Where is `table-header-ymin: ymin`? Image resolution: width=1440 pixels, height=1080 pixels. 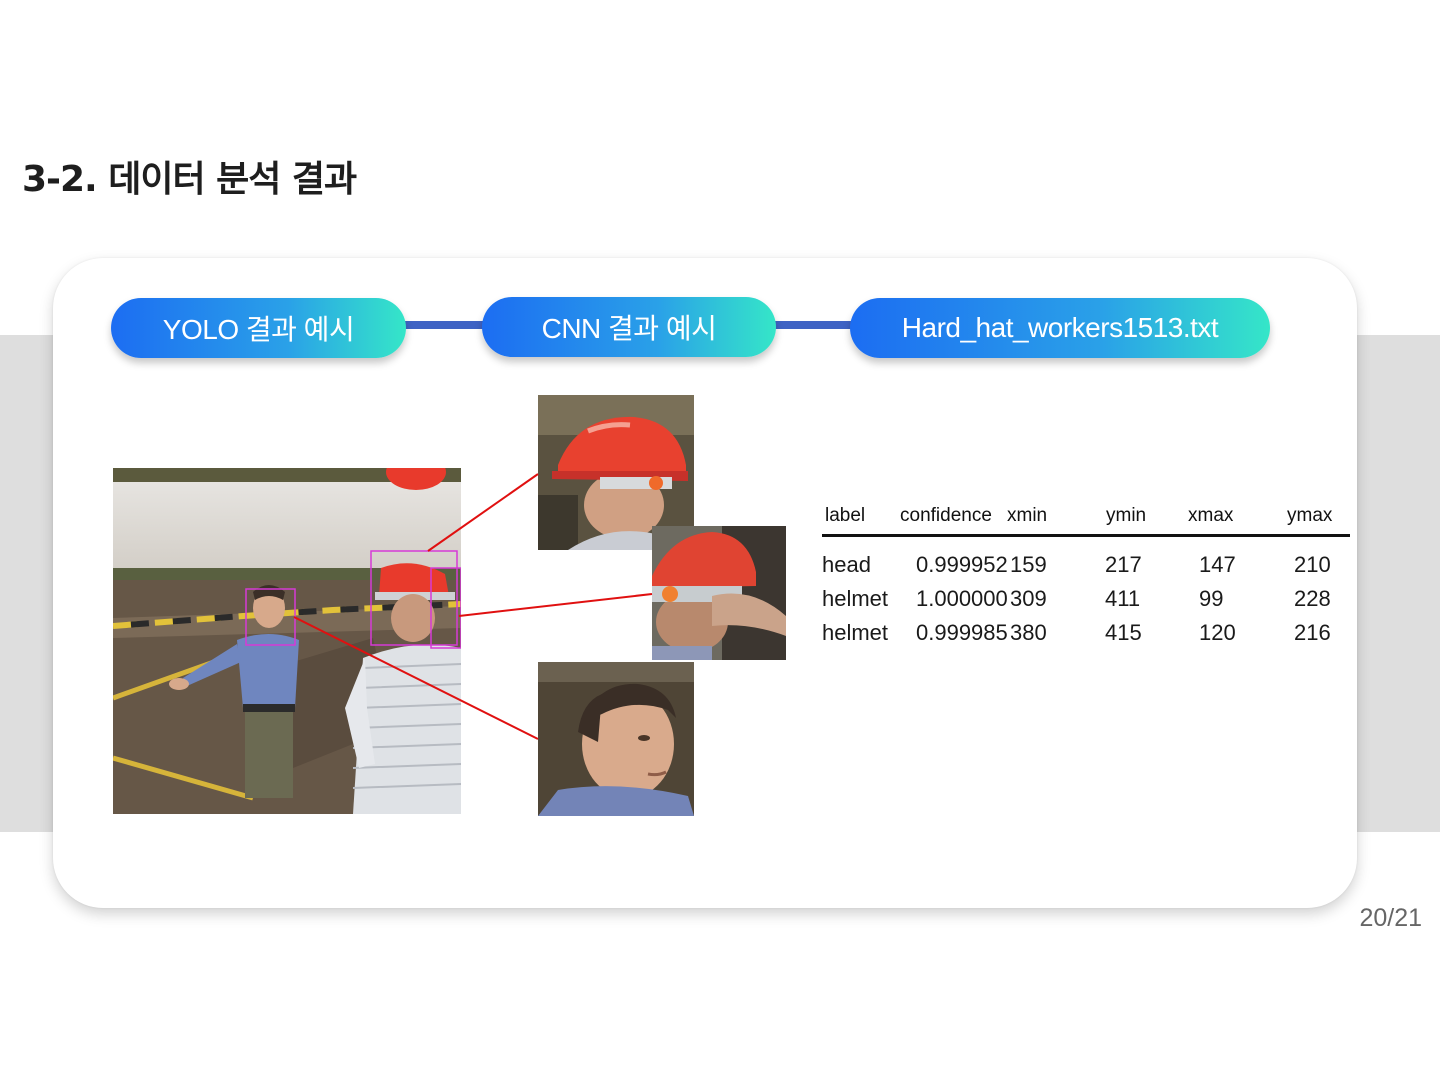 table-header-ymin: ymin is located at coordinates (1126, 515).